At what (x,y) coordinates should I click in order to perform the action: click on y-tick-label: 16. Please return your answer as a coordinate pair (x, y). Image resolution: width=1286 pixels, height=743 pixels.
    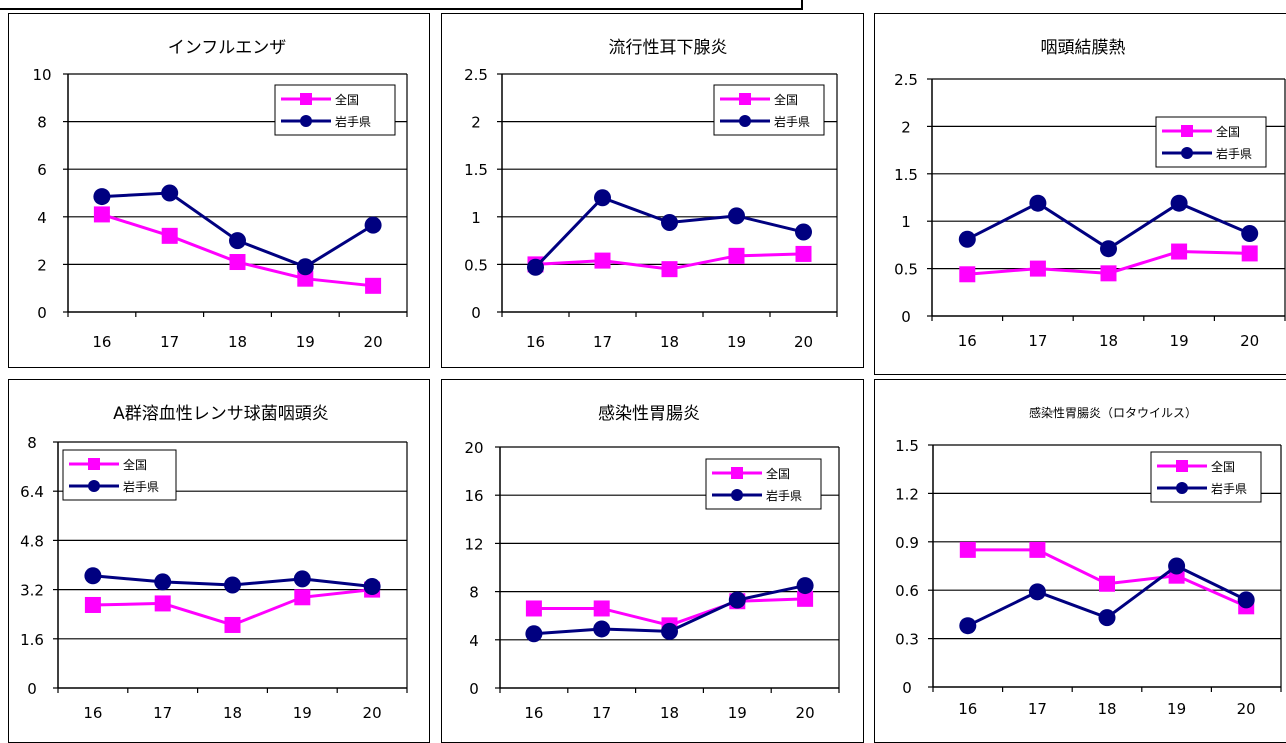
    Looking at the image, I should click on (473, 496).